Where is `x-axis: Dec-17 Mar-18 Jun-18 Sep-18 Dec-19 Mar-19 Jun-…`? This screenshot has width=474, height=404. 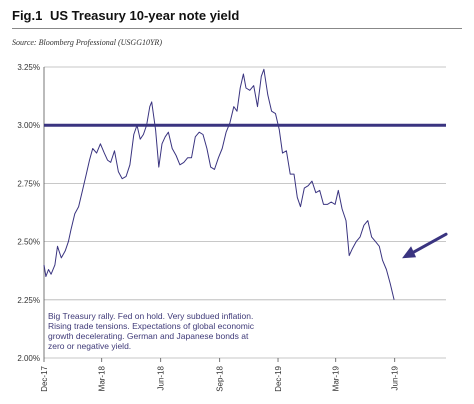
x-axis: Dec-17 Mar-18 Jun-18 Sep-18 Dec-19 Mar-19 Jun-… is located at coordinates (220, 375).